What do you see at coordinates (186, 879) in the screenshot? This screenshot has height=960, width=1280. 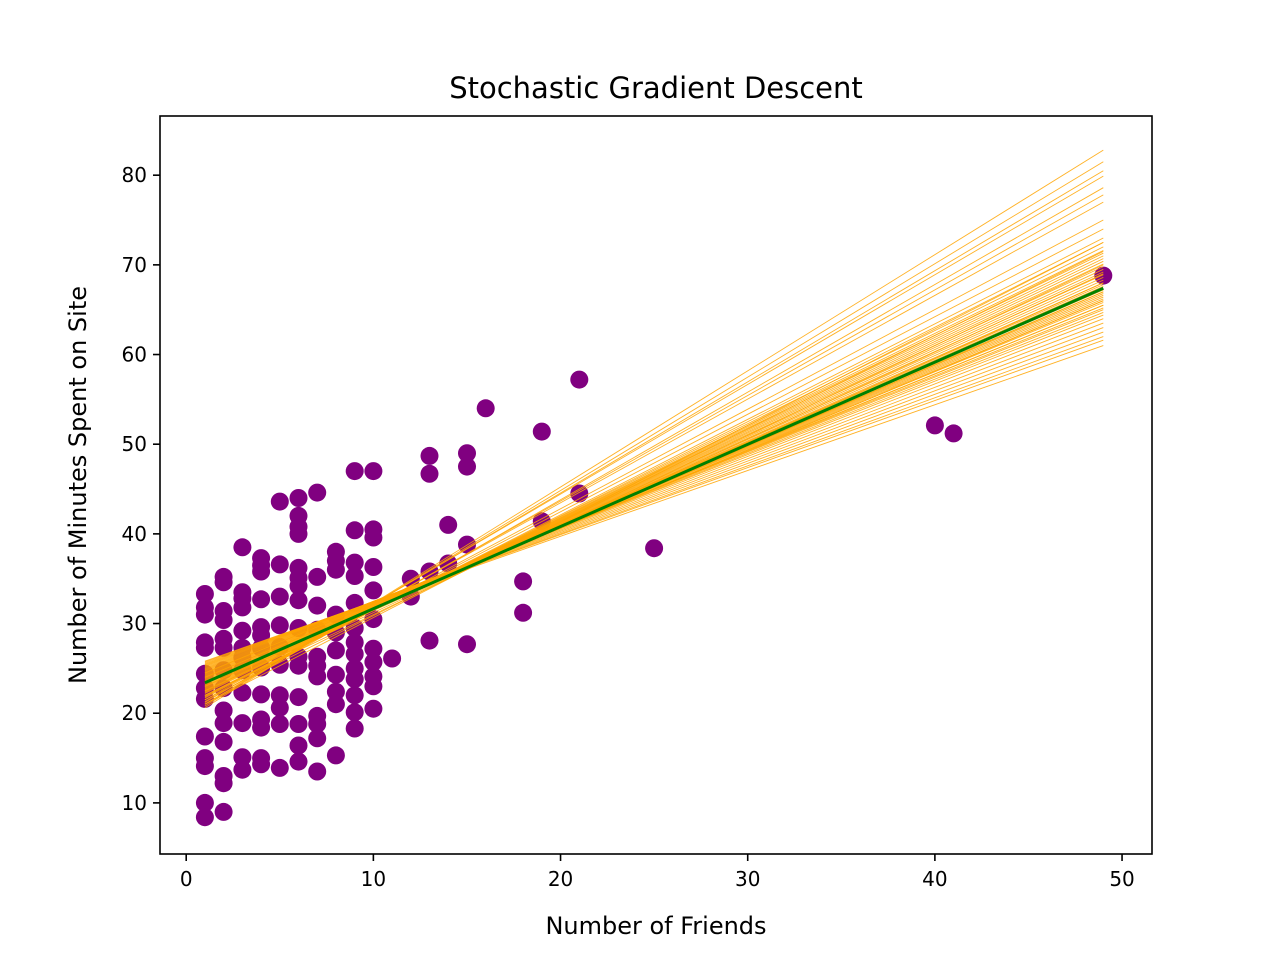 I see `x-tick-label: 0` at bounding box center [186, 879].